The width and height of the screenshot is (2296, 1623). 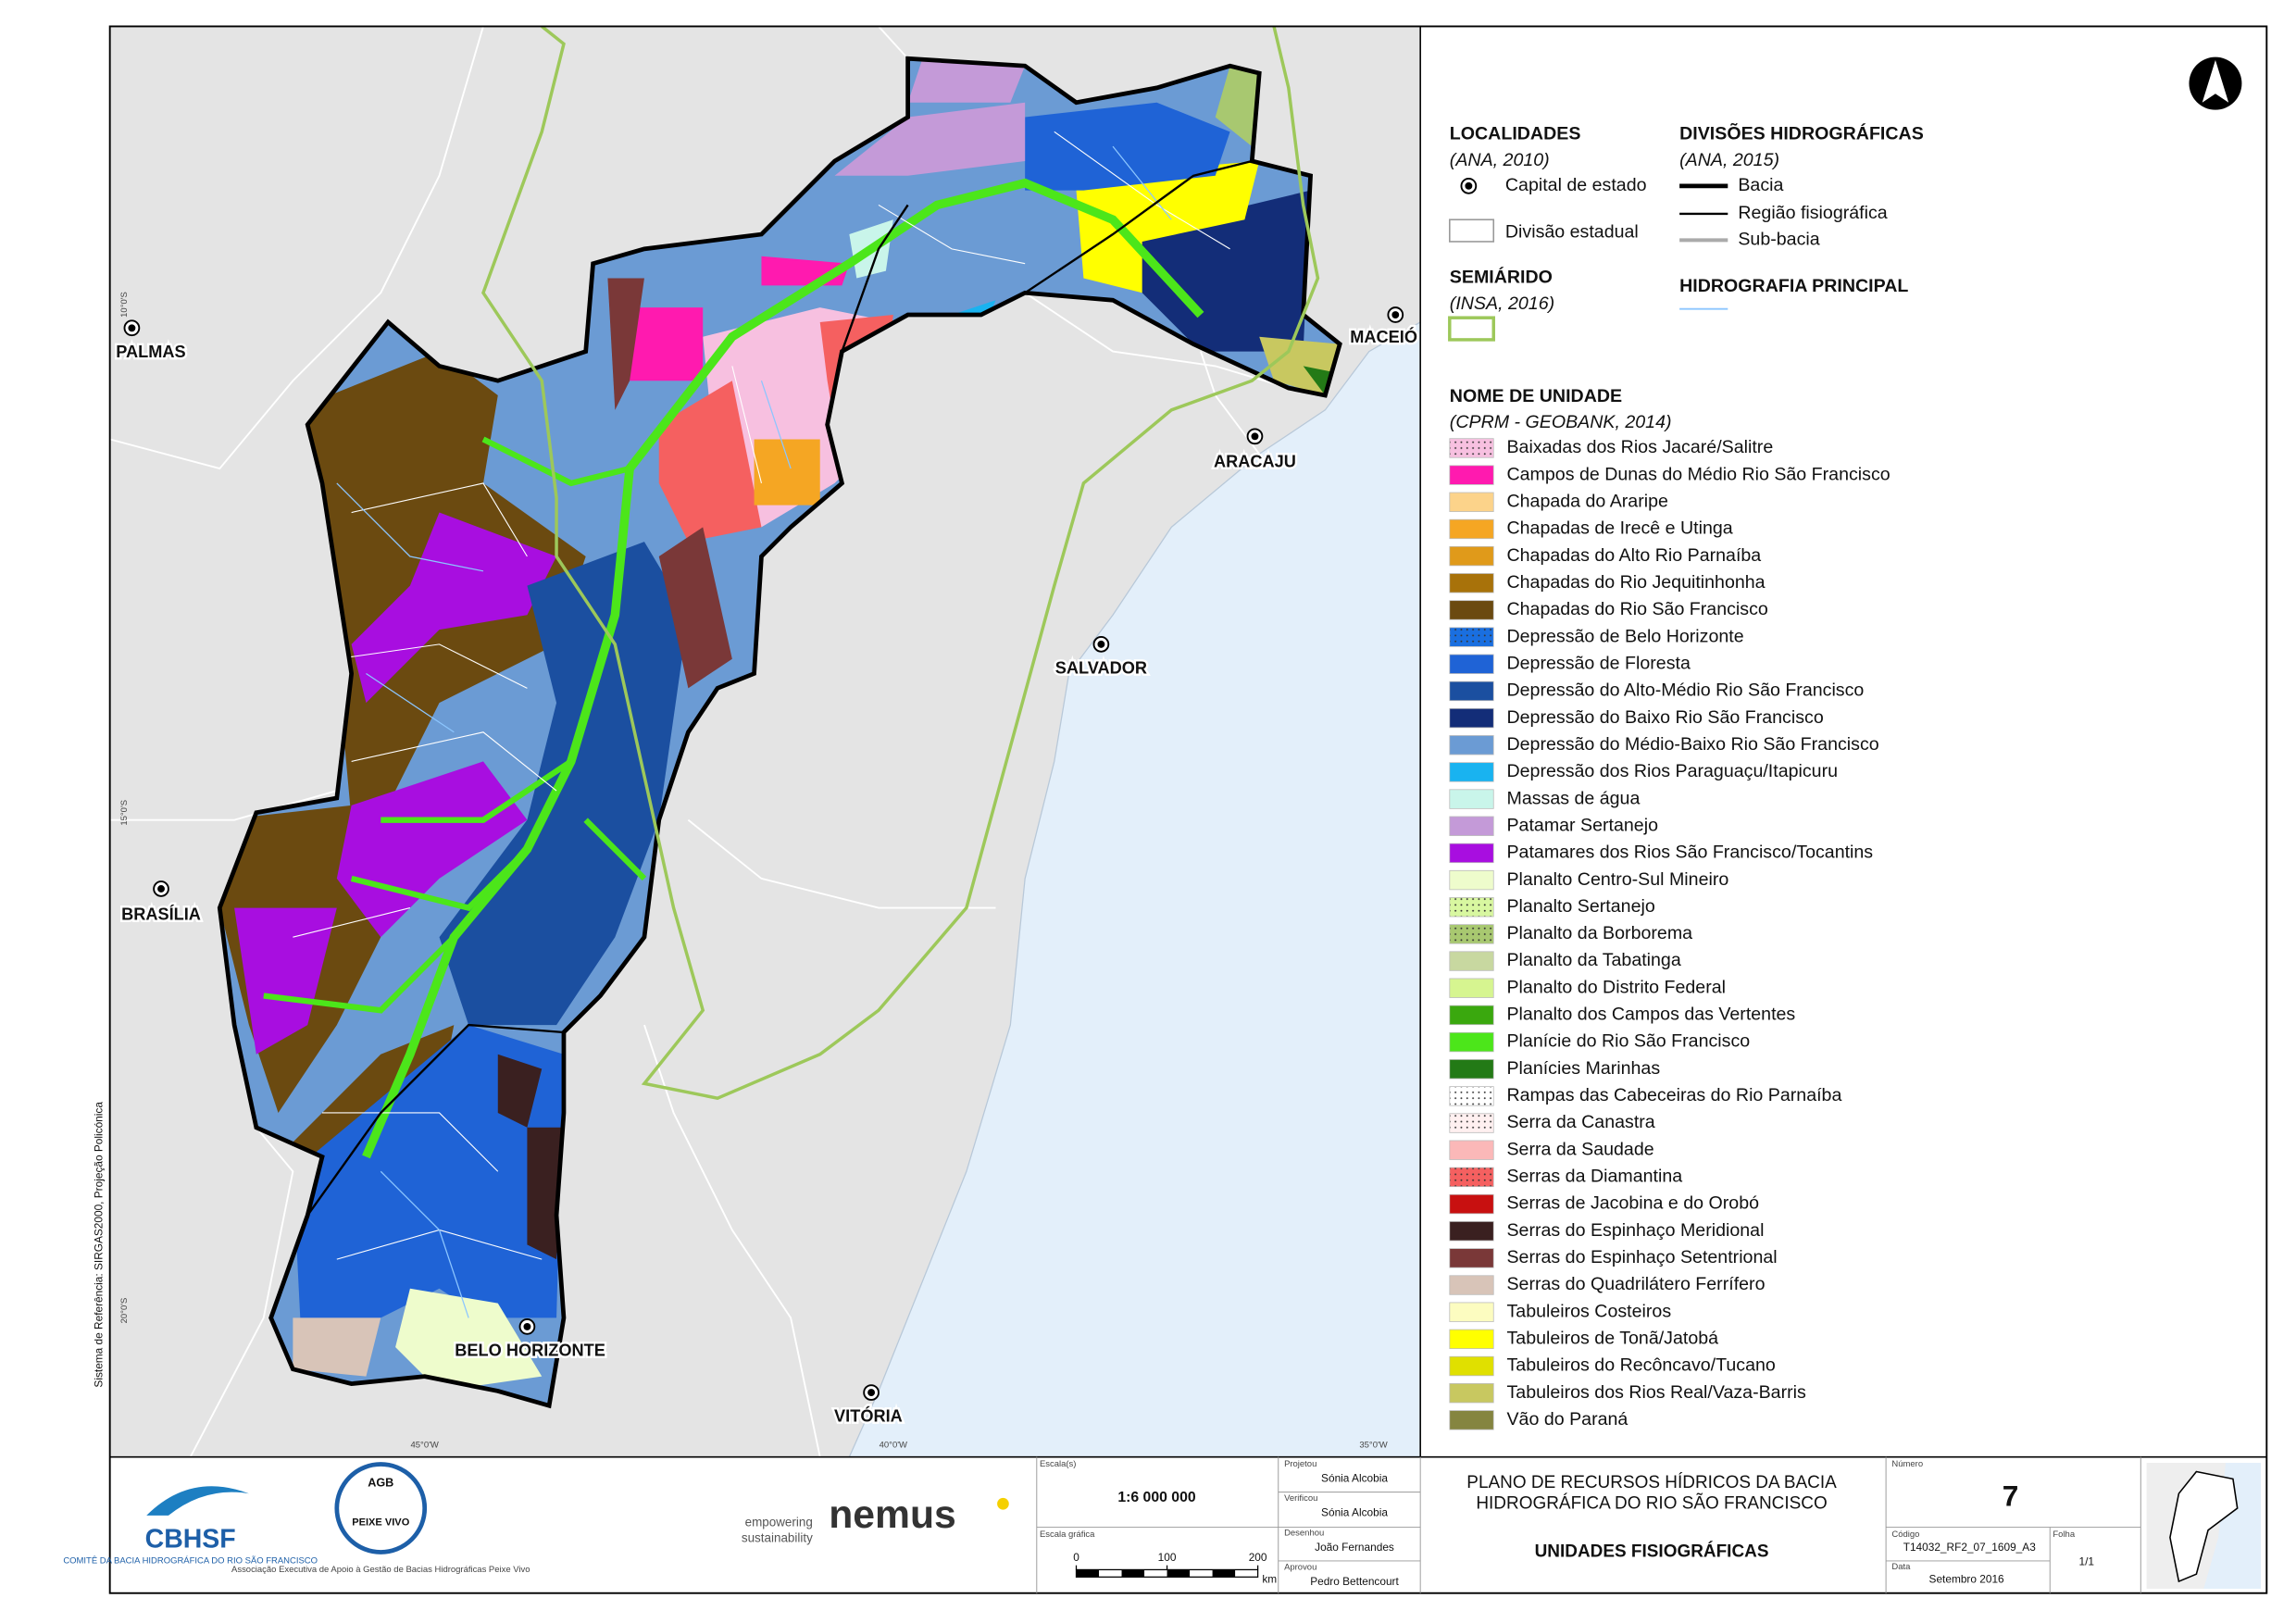 I want to click on cbhsf-logo, so click(x=197, y=1501).